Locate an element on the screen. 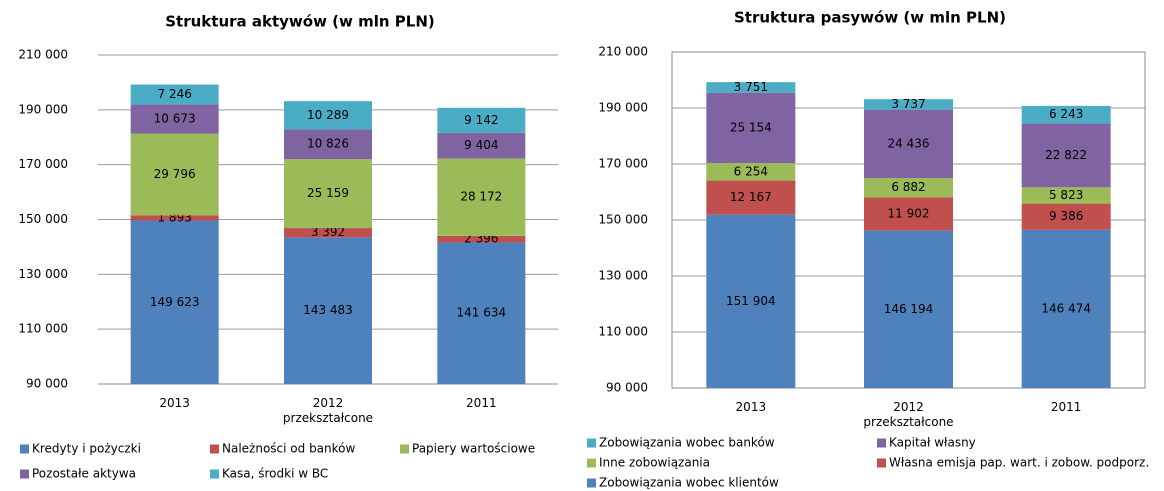 Image resolution: width=1164 pixels, height=491 pixels. legend-label: Kredyty i pożyczki is located at coordinates (86, 449).